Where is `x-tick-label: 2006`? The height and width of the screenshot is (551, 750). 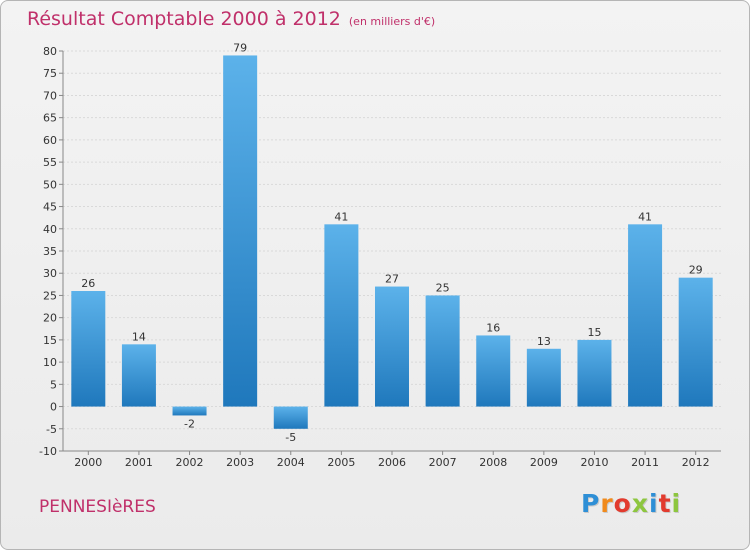 x-tick-label: 2006 is located at coordinates (392, 462).